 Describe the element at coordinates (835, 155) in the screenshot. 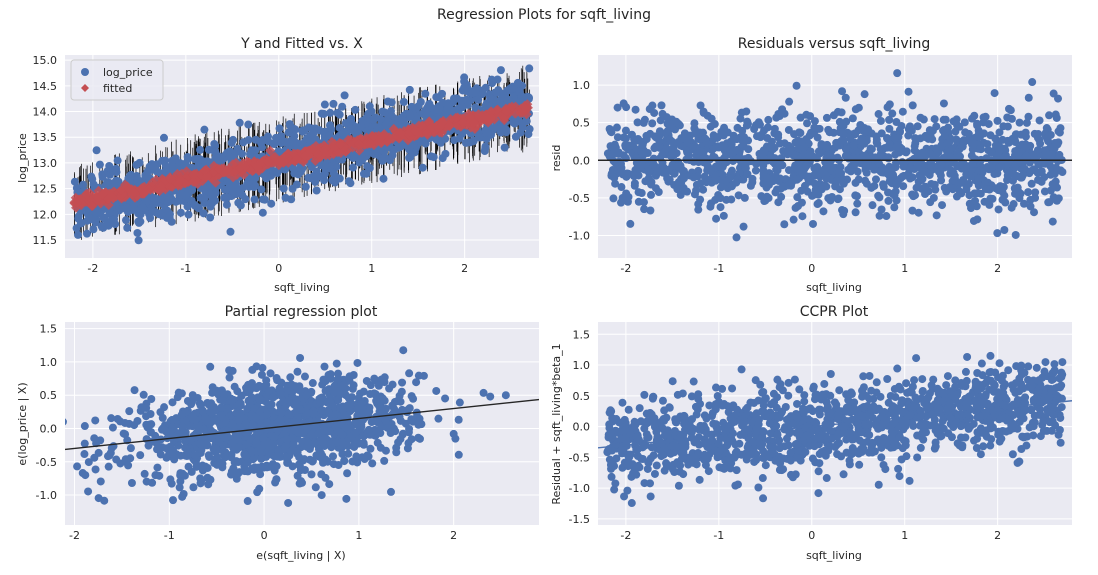

I see `data-marks` at that location.